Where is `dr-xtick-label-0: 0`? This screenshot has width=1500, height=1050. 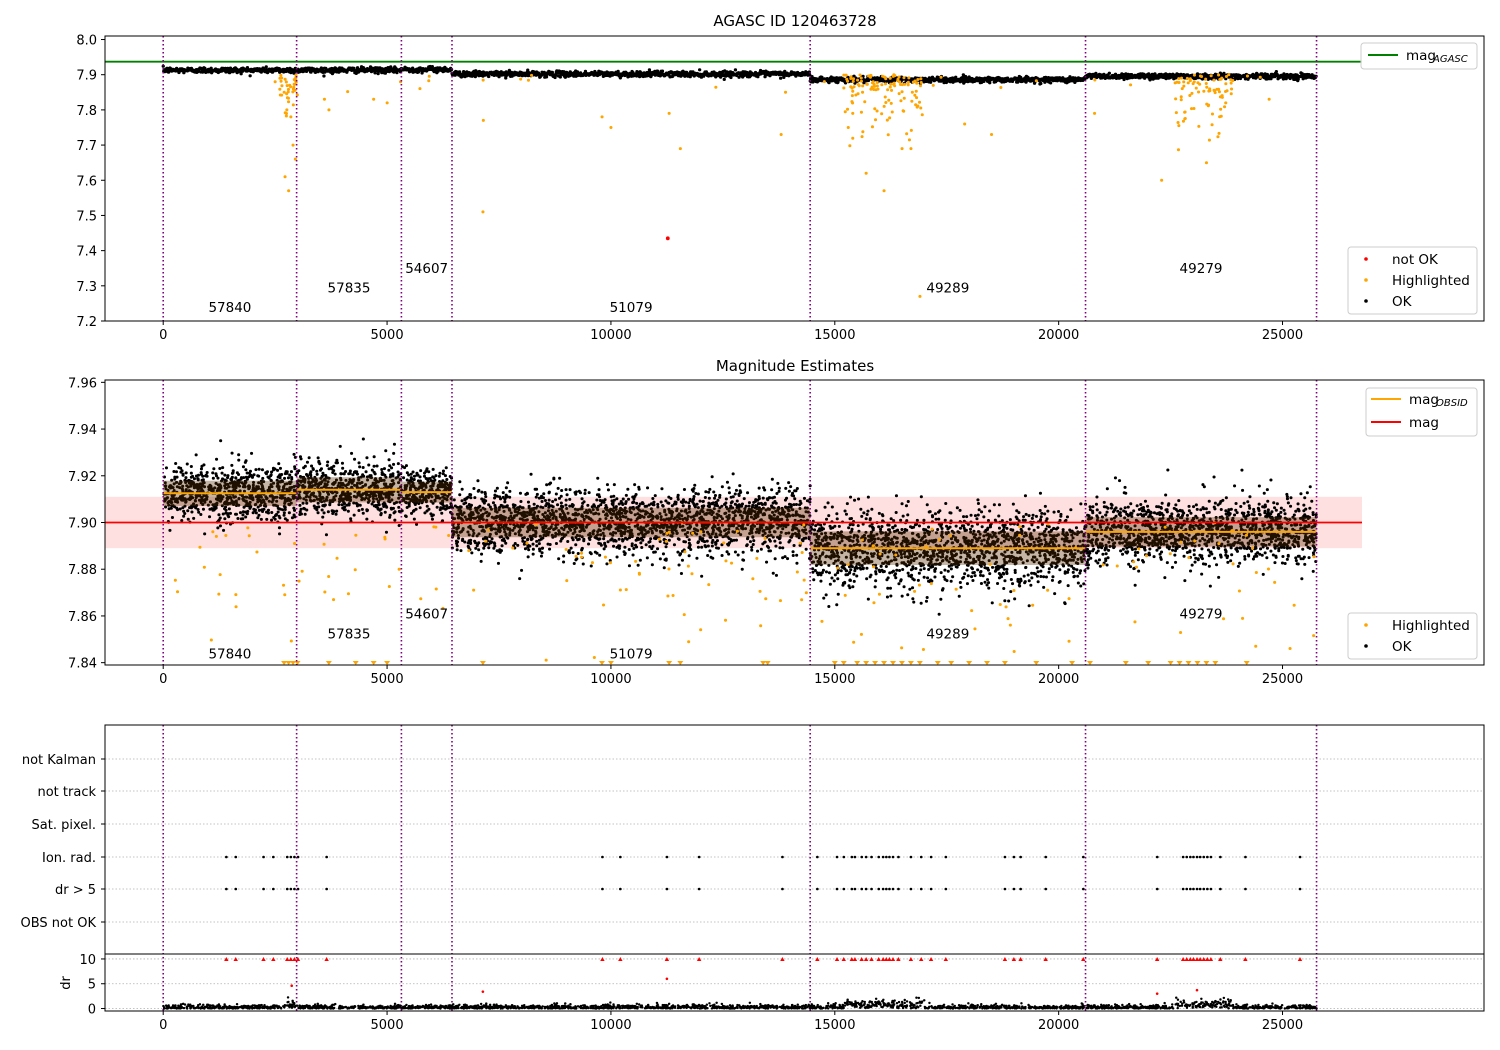
dr-xtick-label-0: 0 is located at coordinates (163, 1025).